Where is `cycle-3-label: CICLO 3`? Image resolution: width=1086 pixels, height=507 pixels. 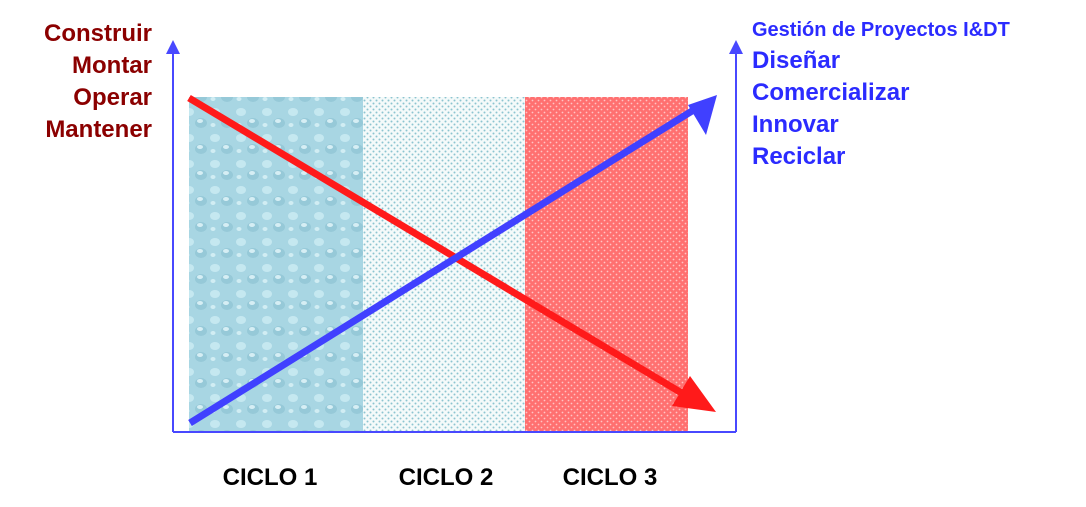
cycle-3-label: CICLO 3 is located at coordinates (610, 477).